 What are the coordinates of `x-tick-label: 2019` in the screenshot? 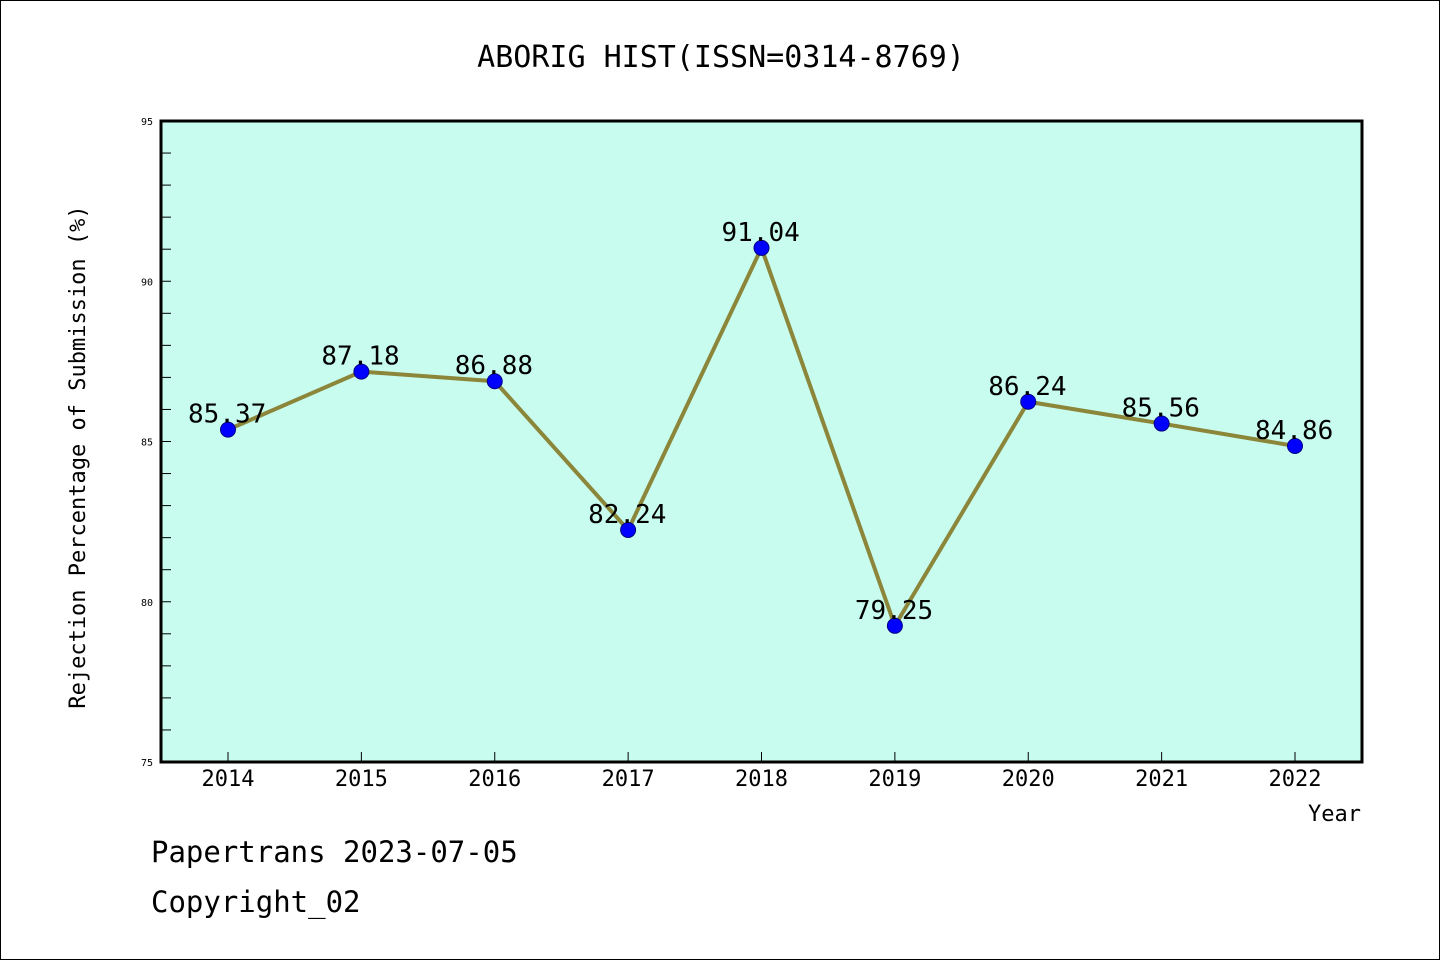 It's located at (894, 779).